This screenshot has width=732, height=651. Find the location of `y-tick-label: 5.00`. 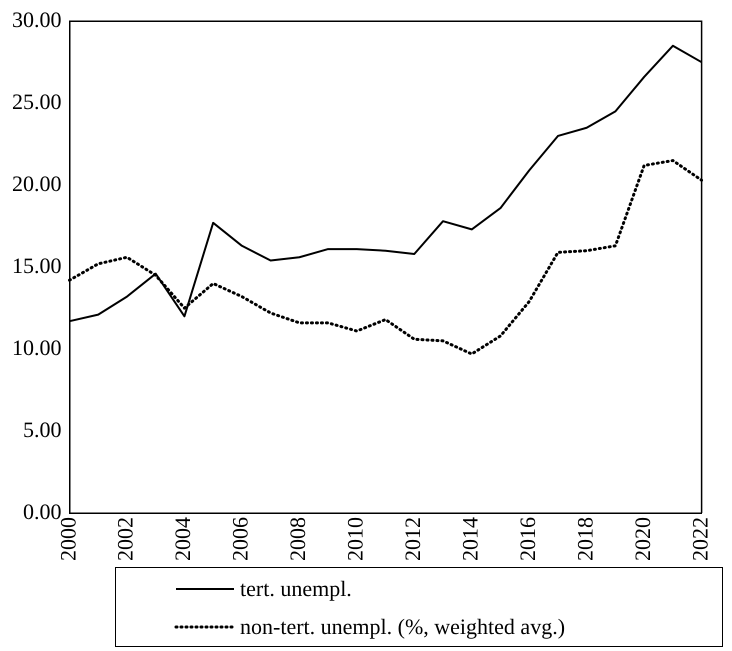

y-tick-label: 5.00 is located at coordinates (42, 429).